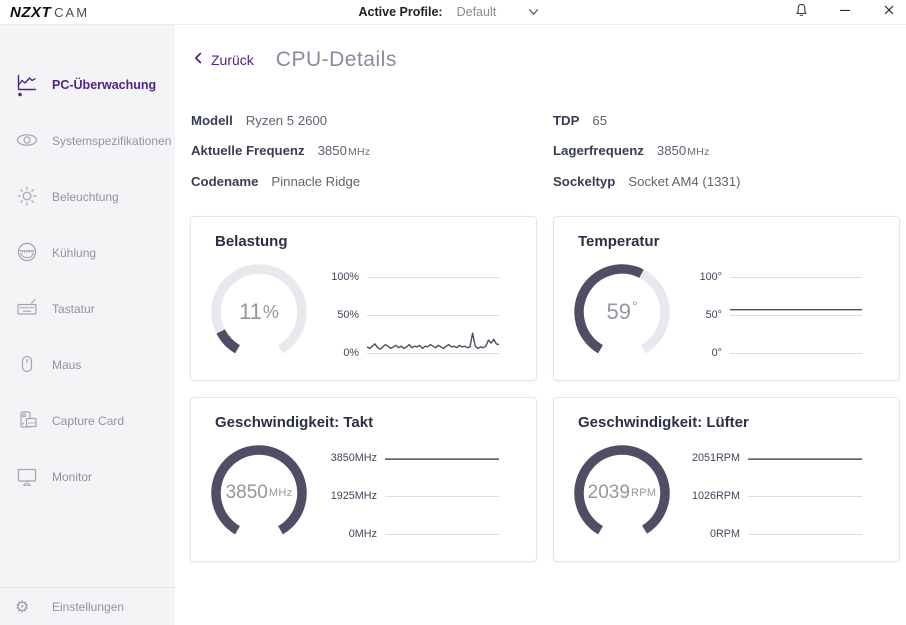 The width and height of the screenshot is (906, 625). I want to click on sidebar-item-system-specs: Systemspezifikationen, so click(87, 141).